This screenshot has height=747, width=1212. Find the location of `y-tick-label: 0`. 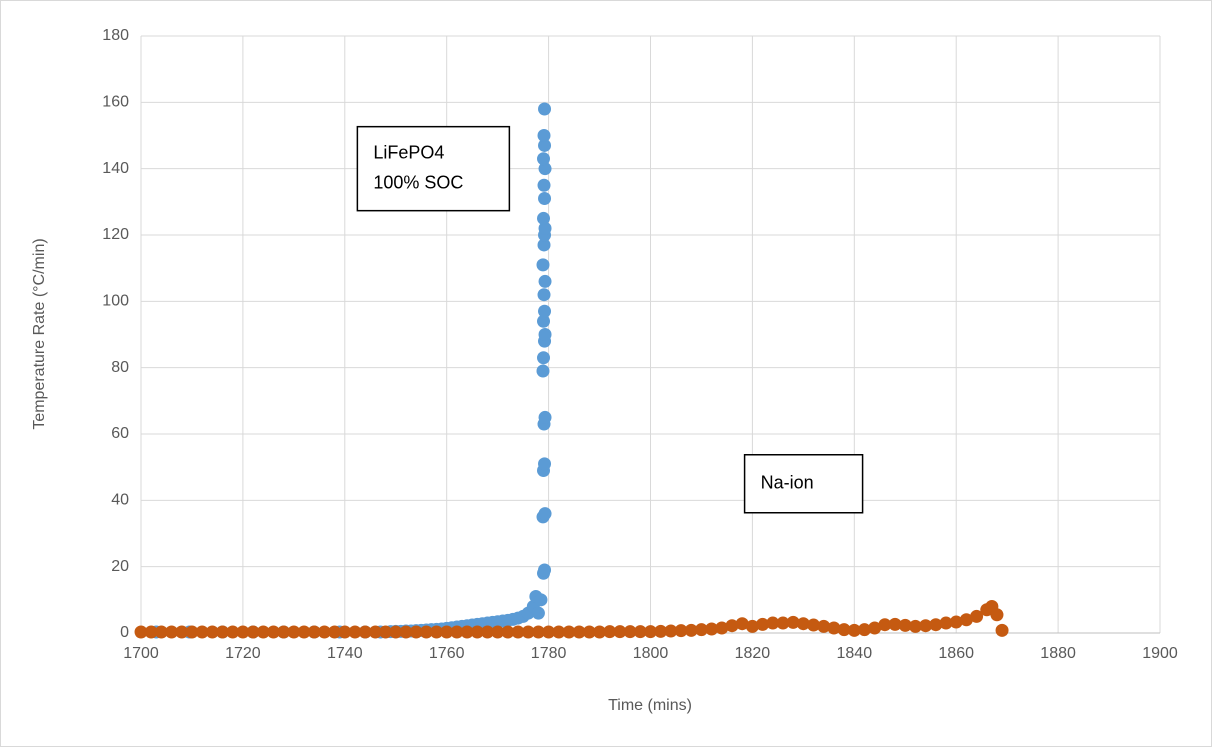

y-tick-label: 0 is located at coordinates (124, 632).